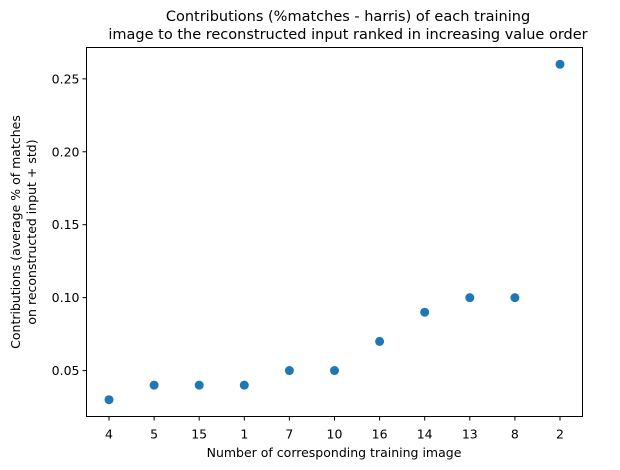 Image resolution: width=620 pixels, height=470 pixels. Describe the element at coordinates (334, 452) in the screenshot. I see `x-axis-label: Number of corresponding training image` at that location.